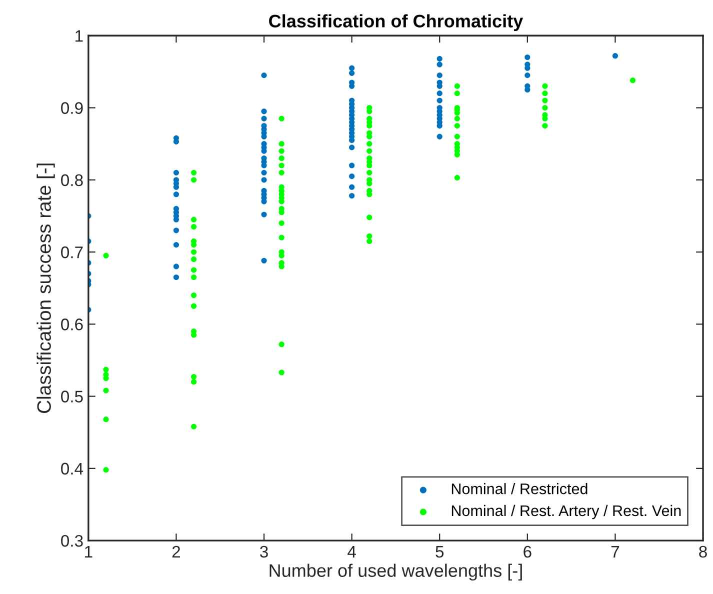  Describe the element at coordinates (615, 552) in the screenshot. I see `x-tick-label: 7` at that location.